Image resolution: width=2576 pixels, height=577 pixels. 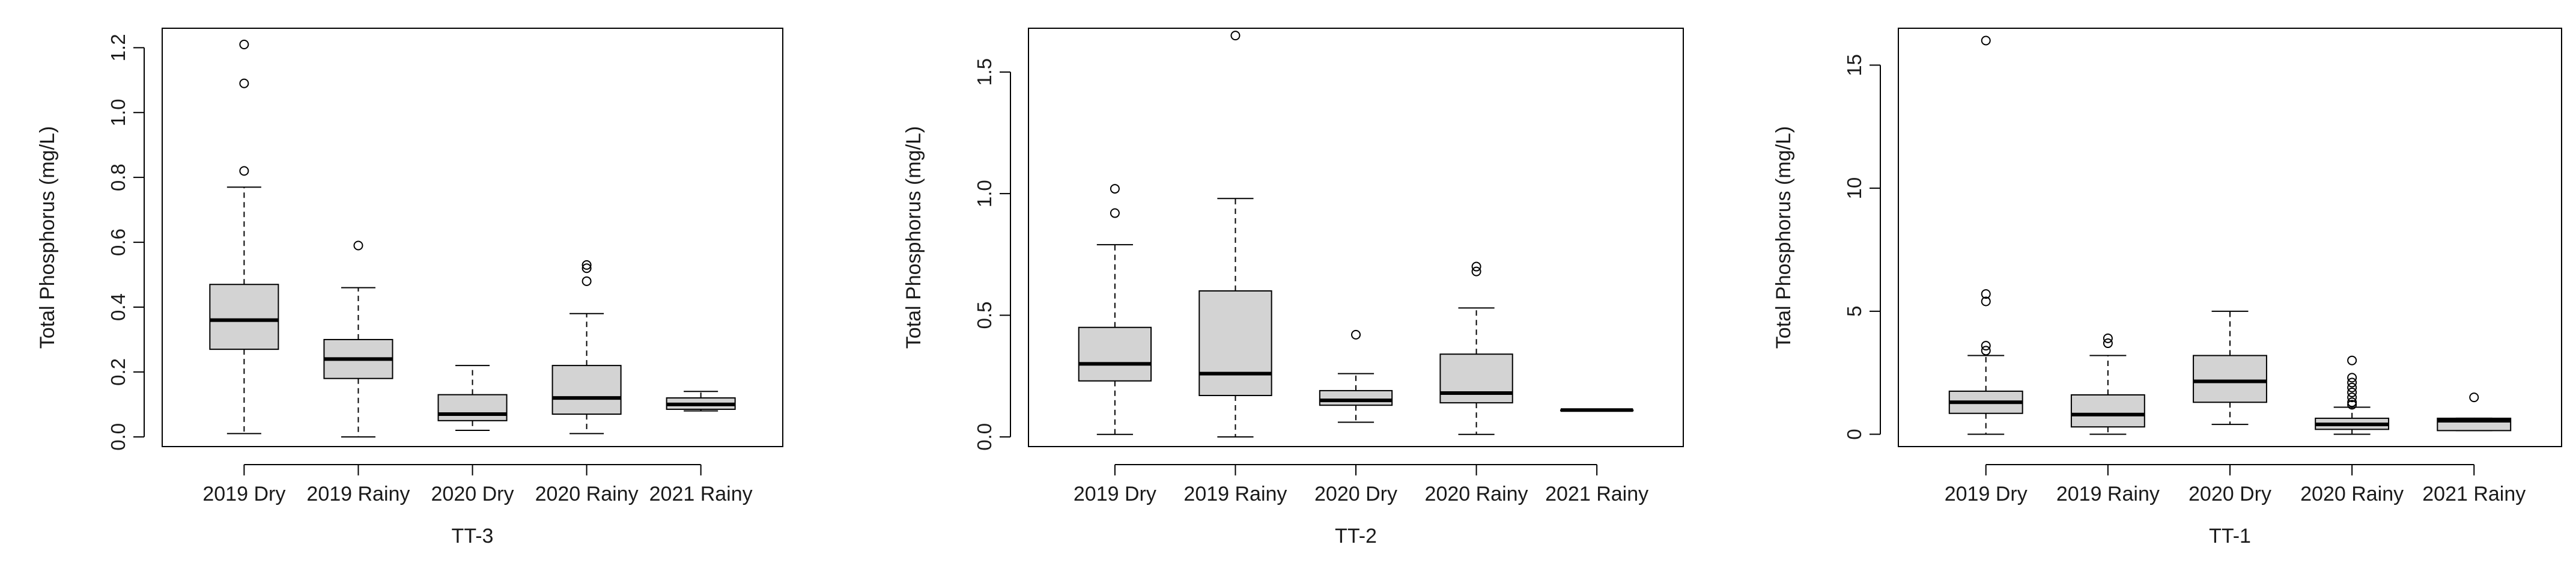 I want to click on panel-title: TT-2, so click(x=1356, y=536).